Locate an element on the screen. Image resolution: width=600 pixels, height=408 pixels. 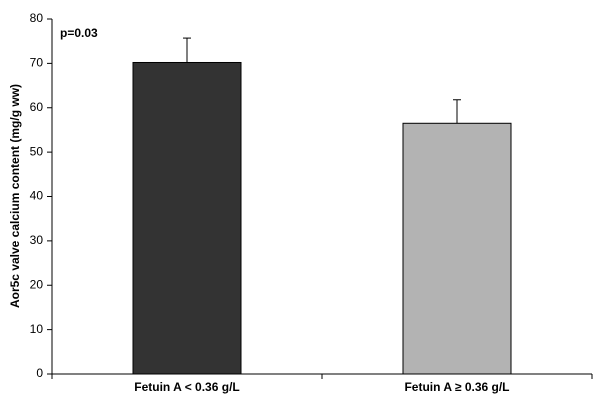
annotation: p=0.03 is located at coordinates (79, 33).